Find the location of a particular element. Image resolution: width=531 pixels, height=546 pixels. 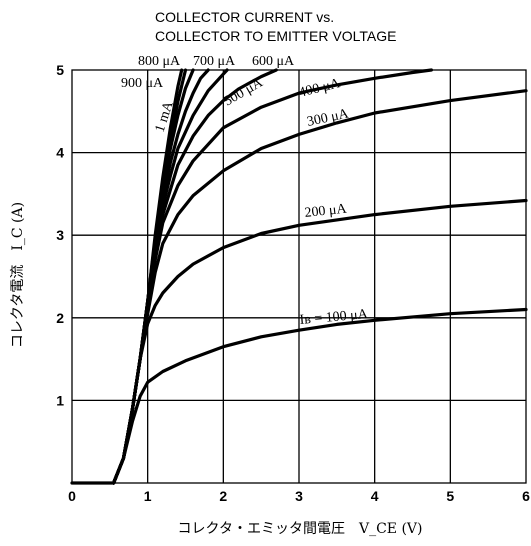

y-tick-label: 4 is located at coordinates (60, 153).